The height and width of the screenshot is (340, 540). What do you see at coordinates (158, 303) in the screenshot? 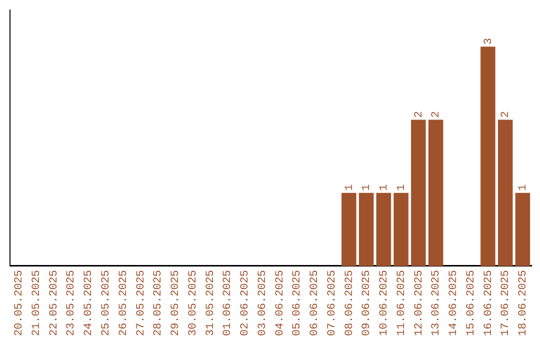
I see `x-tick-label: 28.05.2025` at bounding box center [158, 303].